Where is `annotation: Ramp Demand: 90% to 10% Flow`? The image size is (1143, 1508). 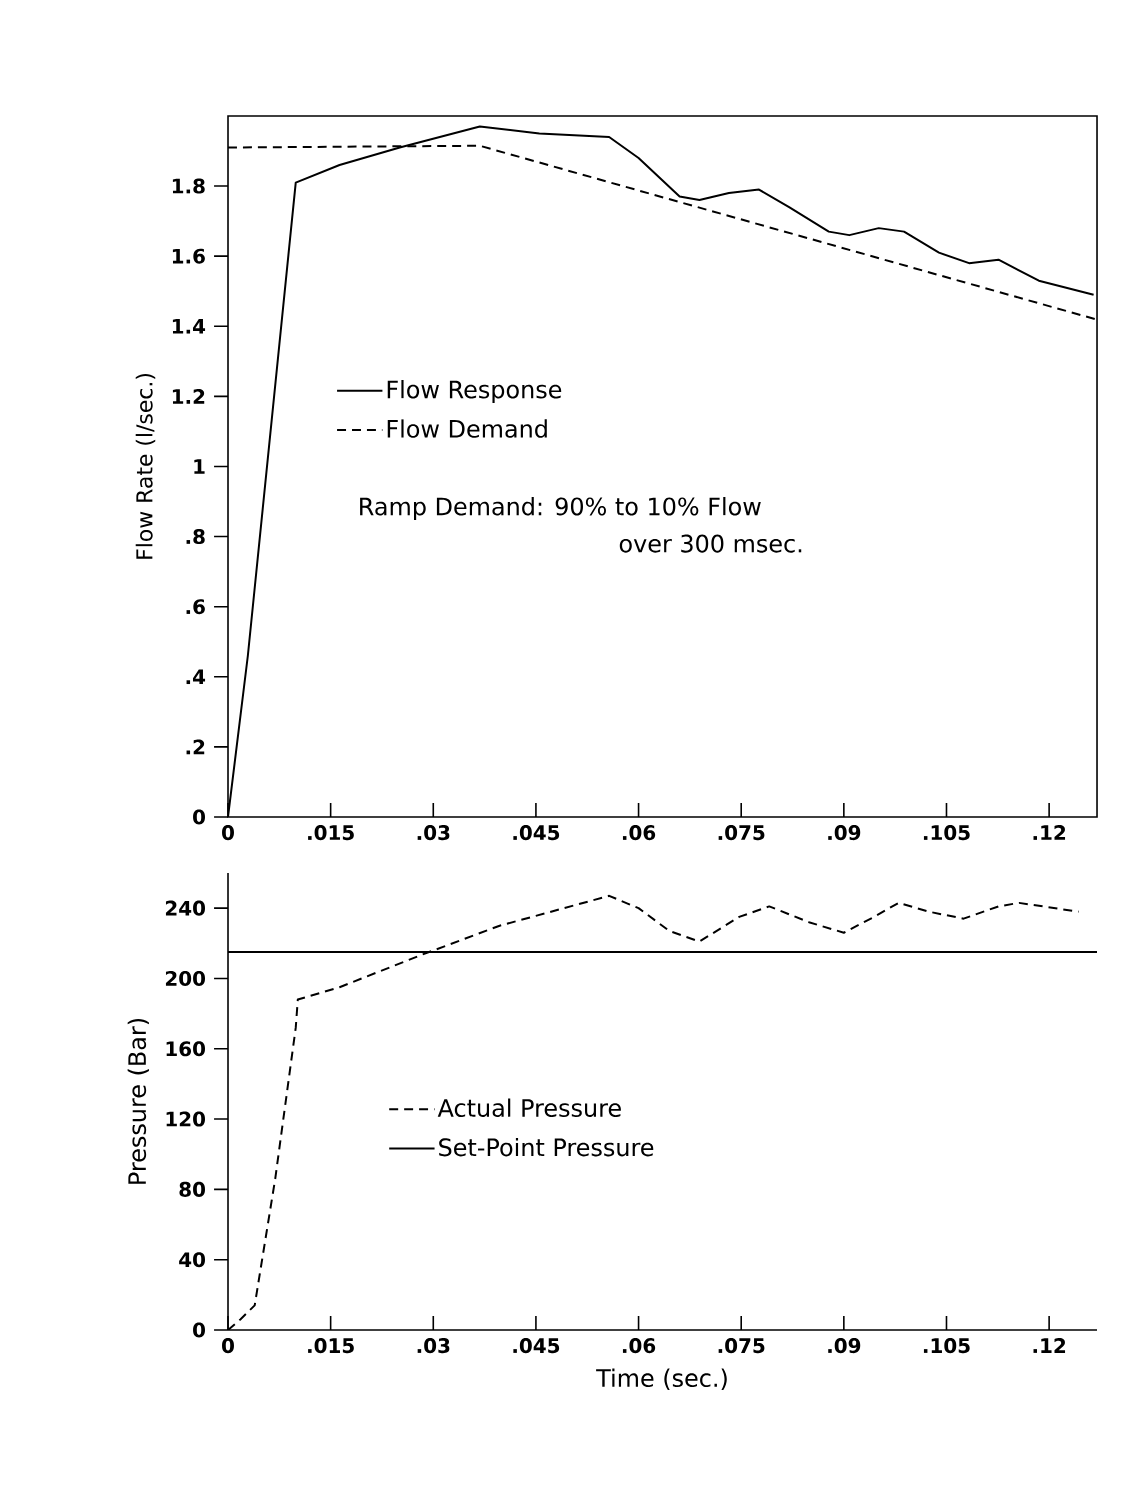 annotation: Ramp Demand: 90% to 10% Flow is located at coordinates (560, 508).